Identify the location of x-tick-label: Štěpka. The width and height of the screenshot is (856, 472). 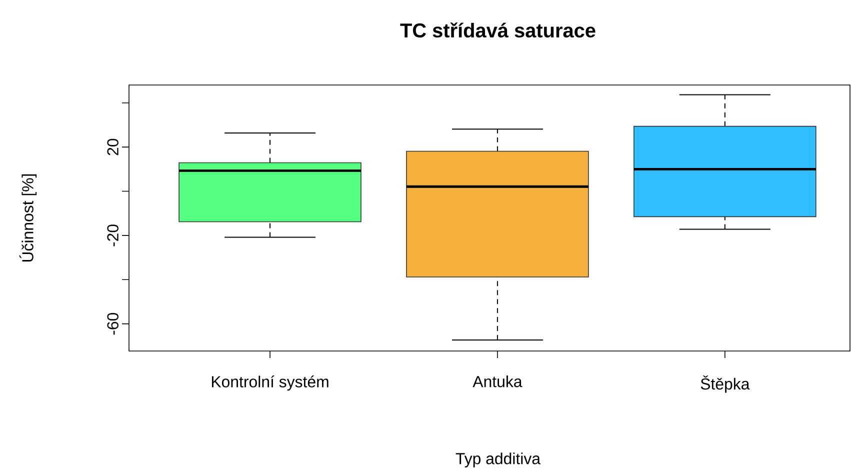
(725, 384).